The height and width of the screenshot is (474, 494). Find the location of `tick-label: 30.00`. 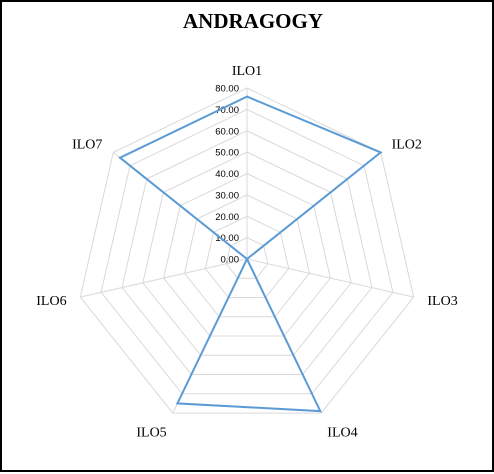

tick-label: 30.00 is located at coordinates (227, 195).